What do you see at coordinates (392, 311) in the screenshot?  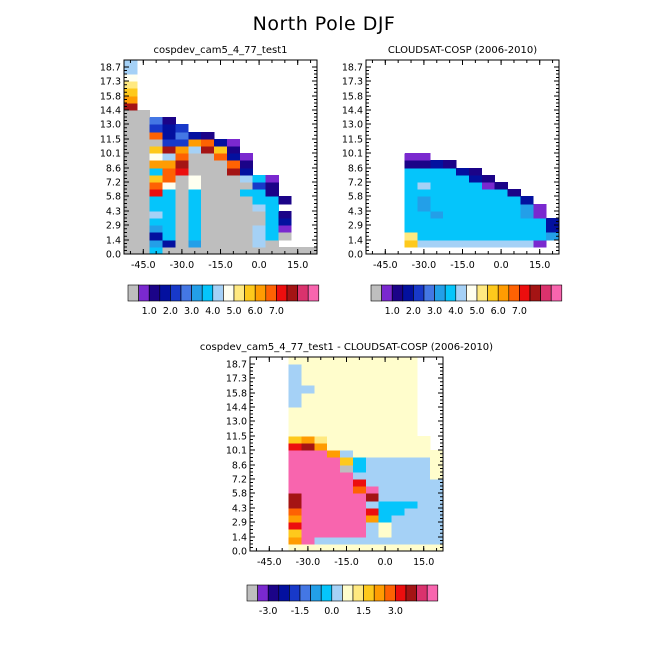 I see `colorbar-label: 1.0` at bounding box center [392, 311].